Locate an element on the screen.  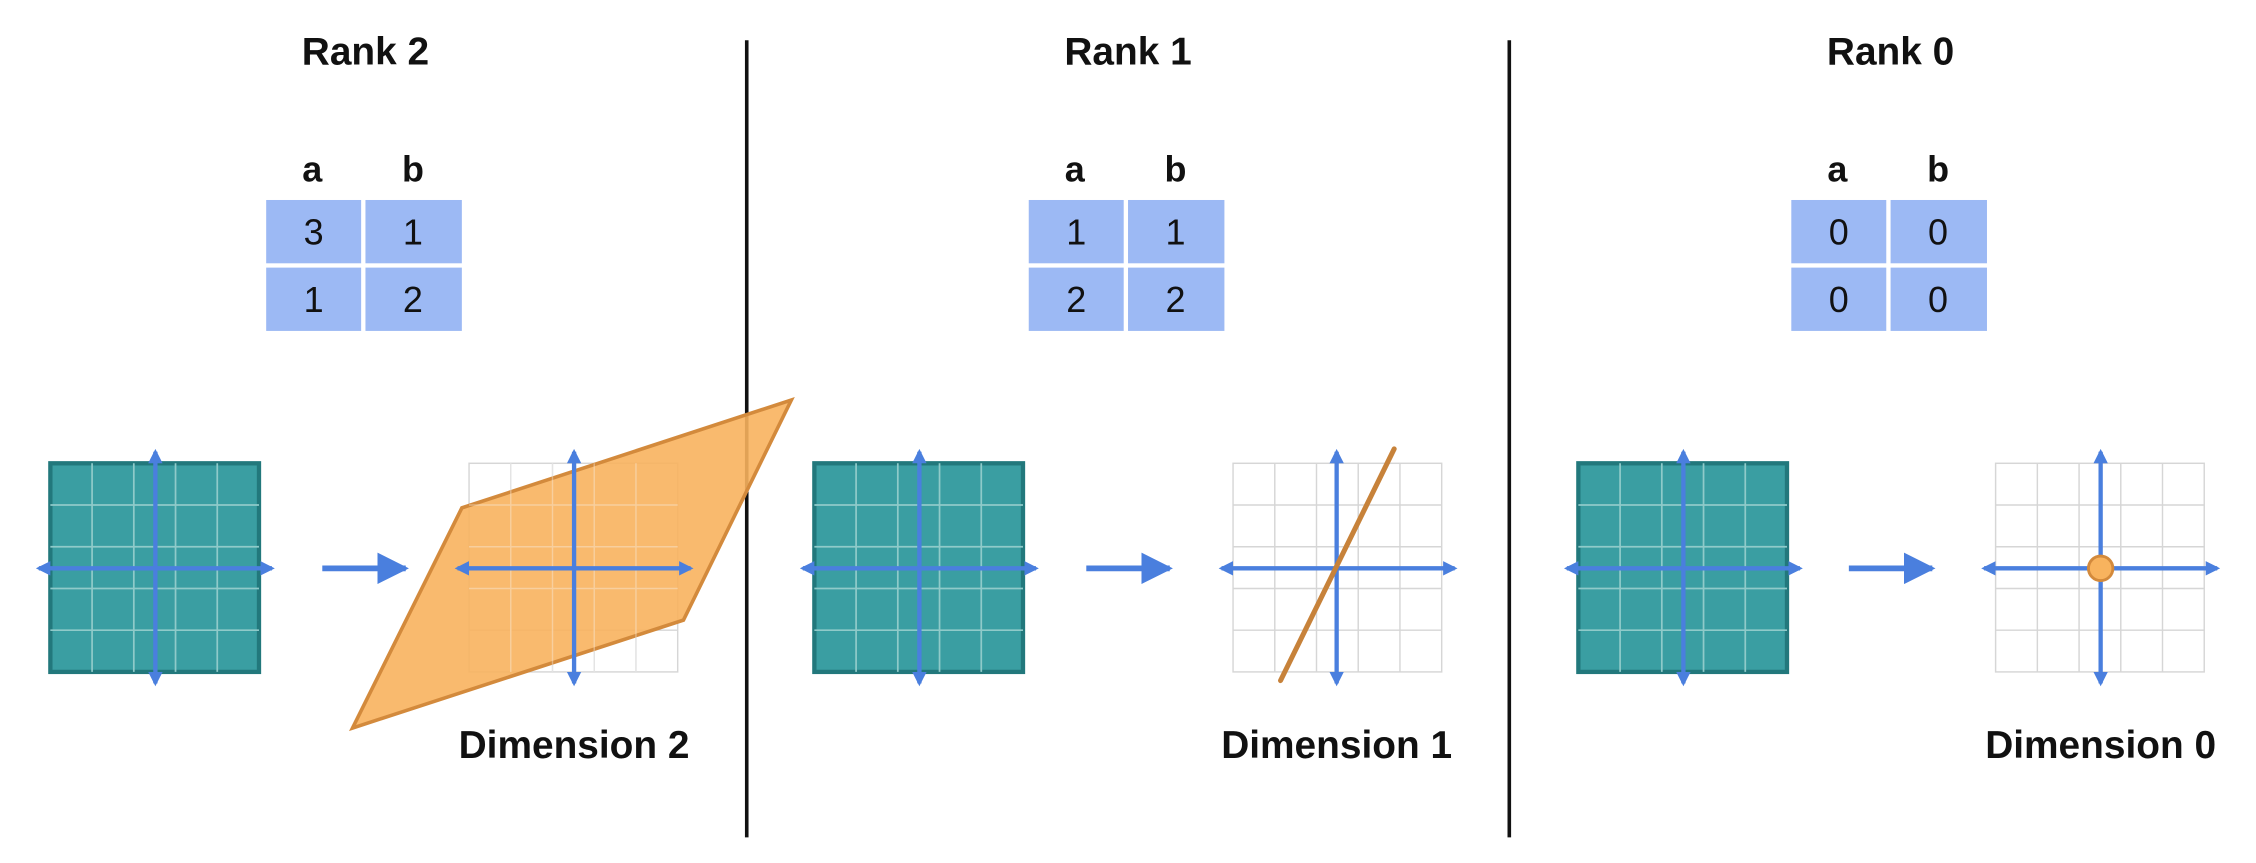
matrix-table: a b 0 0 0 0 is located at coordinates (1889, 239).